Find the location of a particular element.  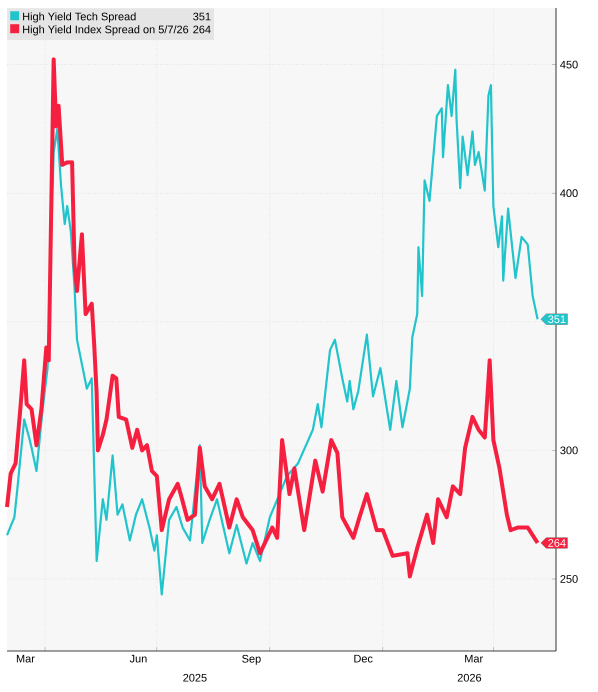

y-tick-label: 400 is located at coordinates (569, 193).